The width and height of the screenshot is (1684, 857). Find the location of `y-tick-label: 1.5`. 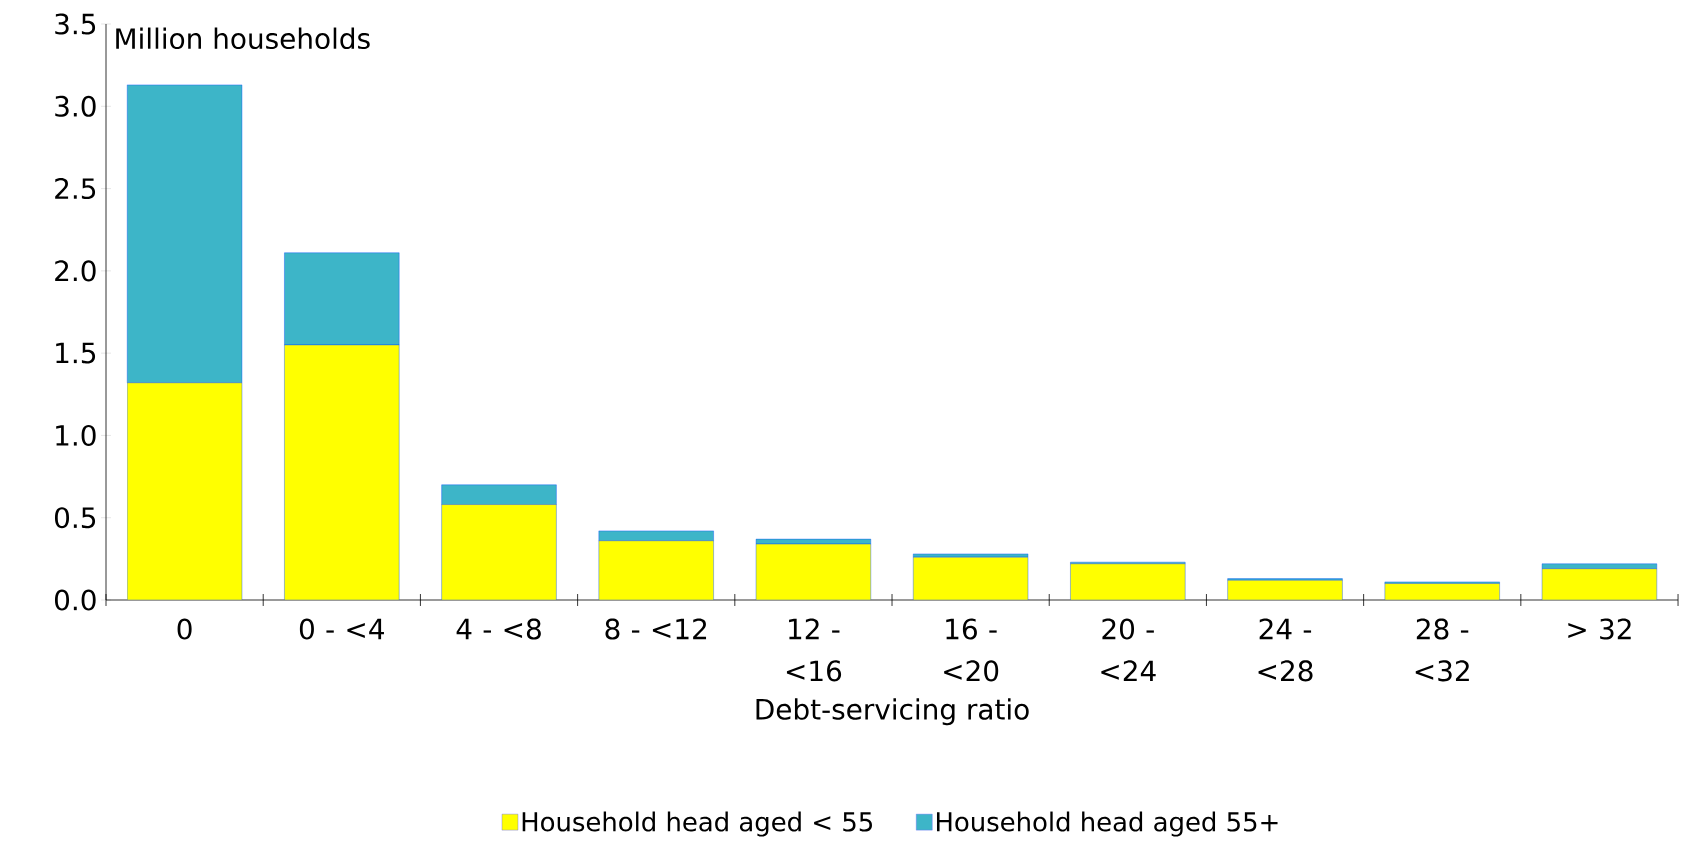

y-tick-label: 1.5 is located at coordinates (76, 353).